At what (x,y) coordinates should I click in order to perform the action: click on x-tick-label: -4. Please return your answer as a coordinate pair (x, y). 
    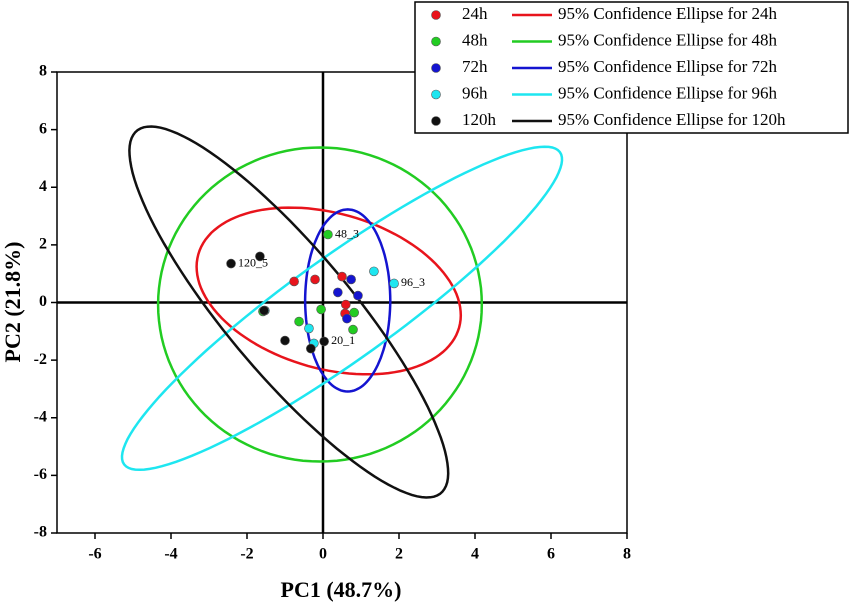
    Looking at the image, I should click on (170, 554).